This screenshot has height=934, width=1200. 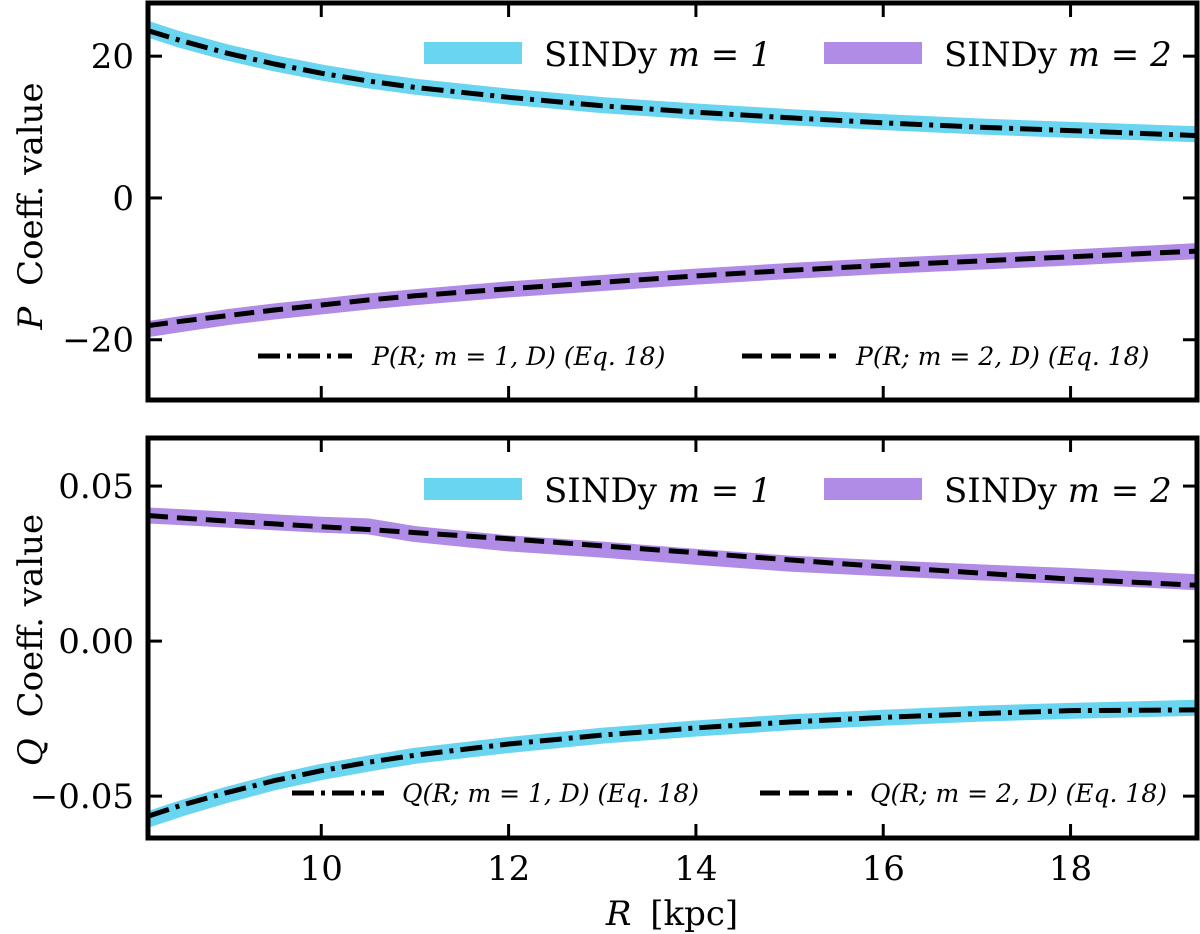 I want to click on p-legend-label-eq-m2: P(R; m = 2, D) (Eq. 18), so click(x=1002, y=356).